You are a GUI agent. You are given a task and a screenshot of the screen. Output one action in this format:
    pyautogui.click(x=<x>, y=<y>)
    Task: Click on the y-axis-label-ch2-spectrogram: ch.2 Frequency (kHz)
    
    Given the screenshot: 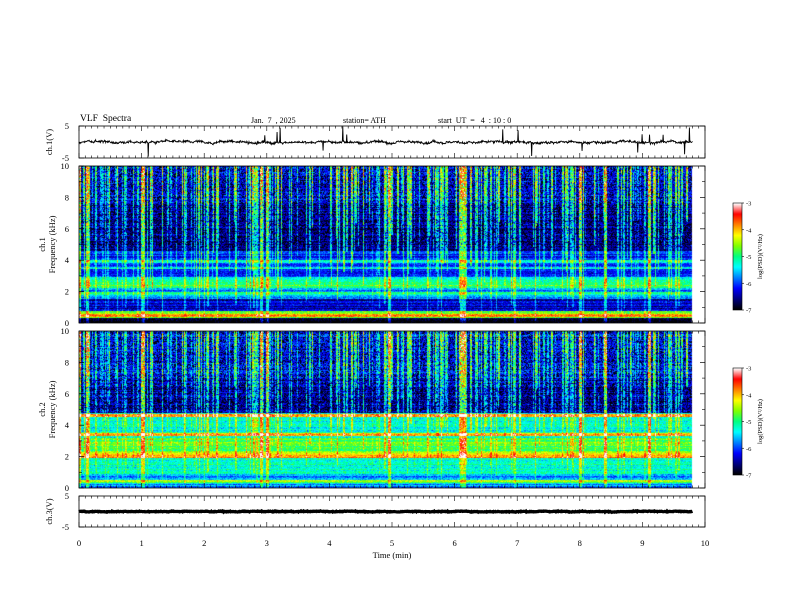 What is the action you would take?
    pyautogui.click(x=47, y=409)
    